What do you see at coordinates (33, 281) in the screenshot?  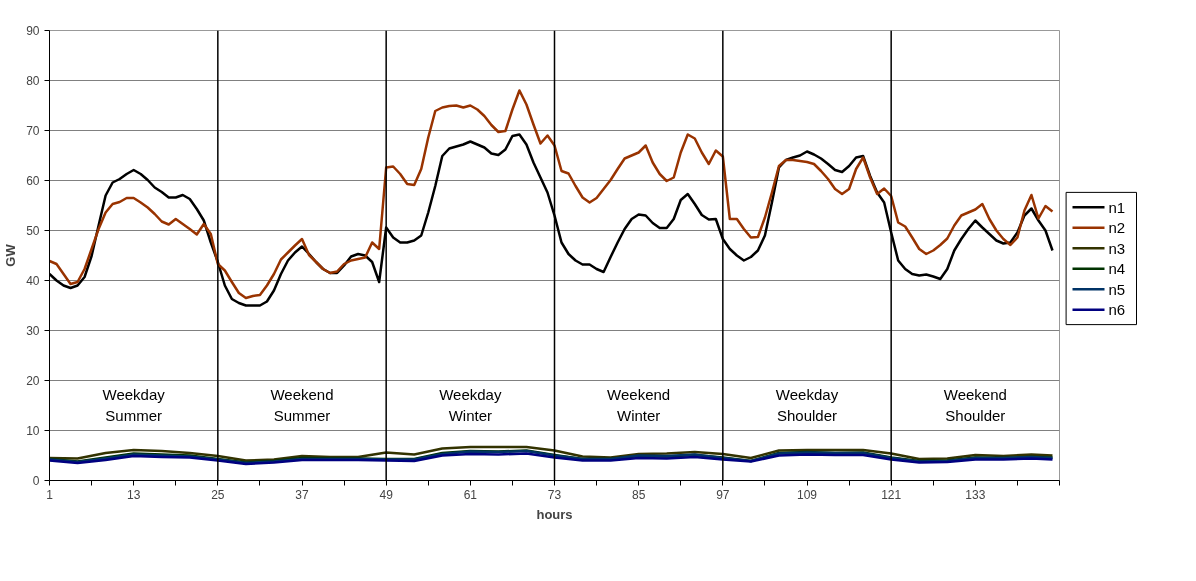 I see `y-tick-label: 40` at bounding box center [33, 281].